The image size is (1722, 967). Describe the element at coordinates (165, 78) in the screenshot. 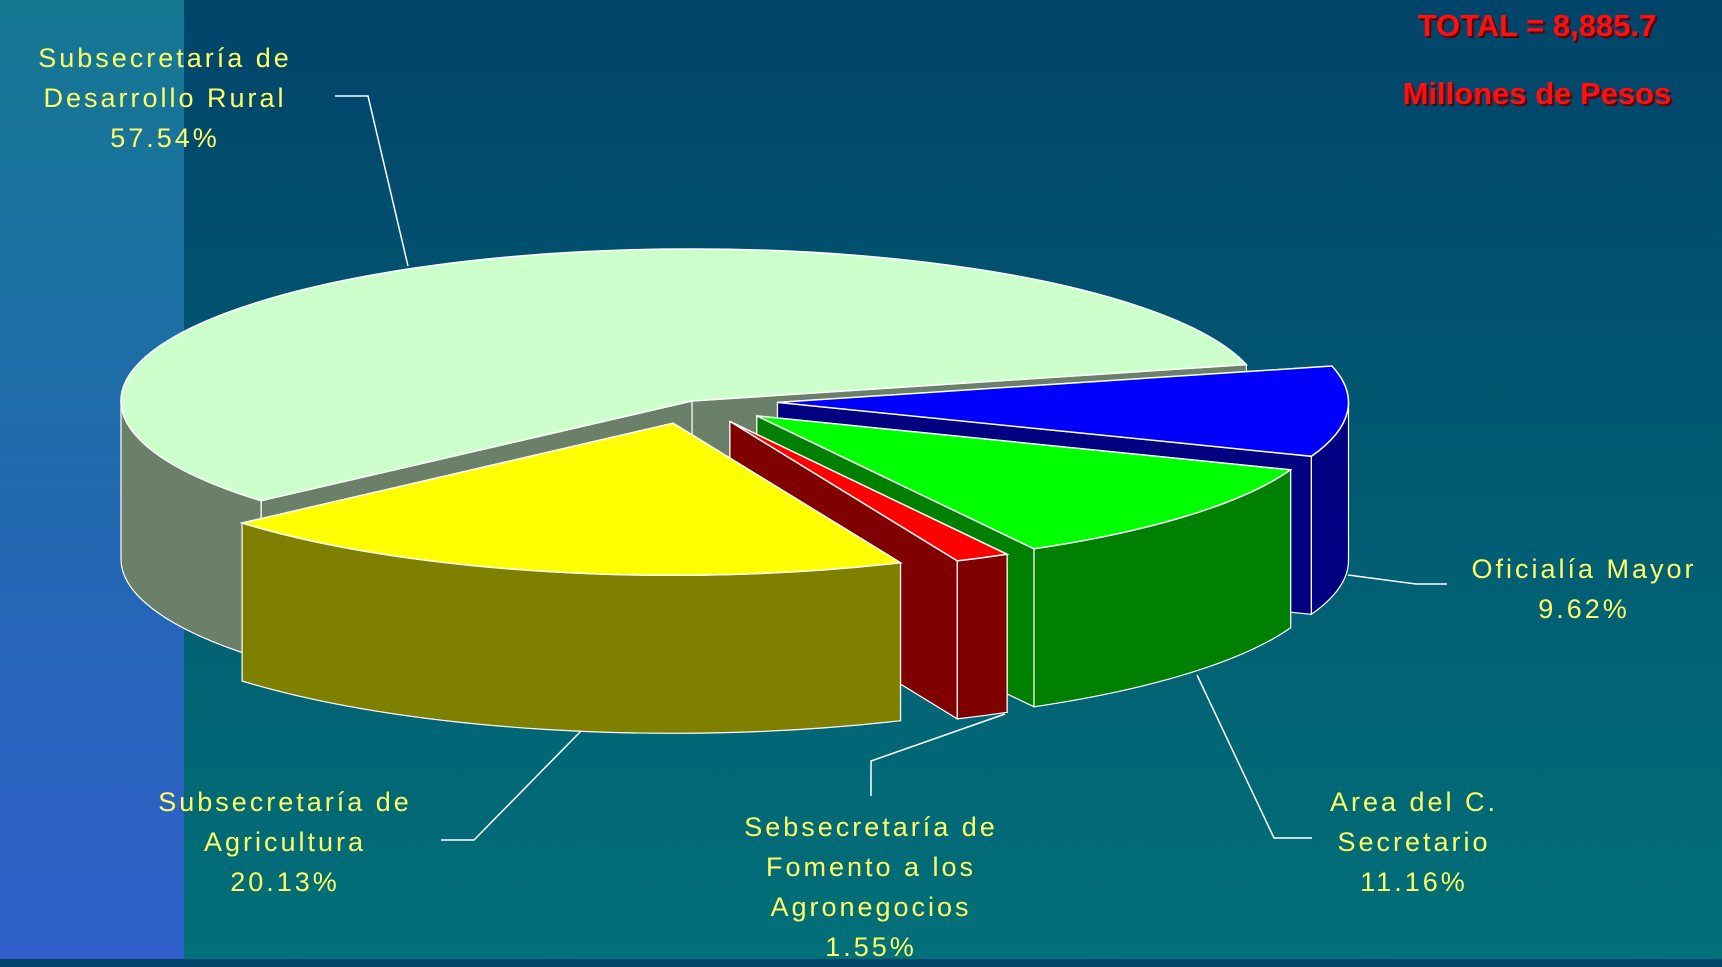

I see `slice-name: Subsecretaría de Desarrollo Rural` at that location.